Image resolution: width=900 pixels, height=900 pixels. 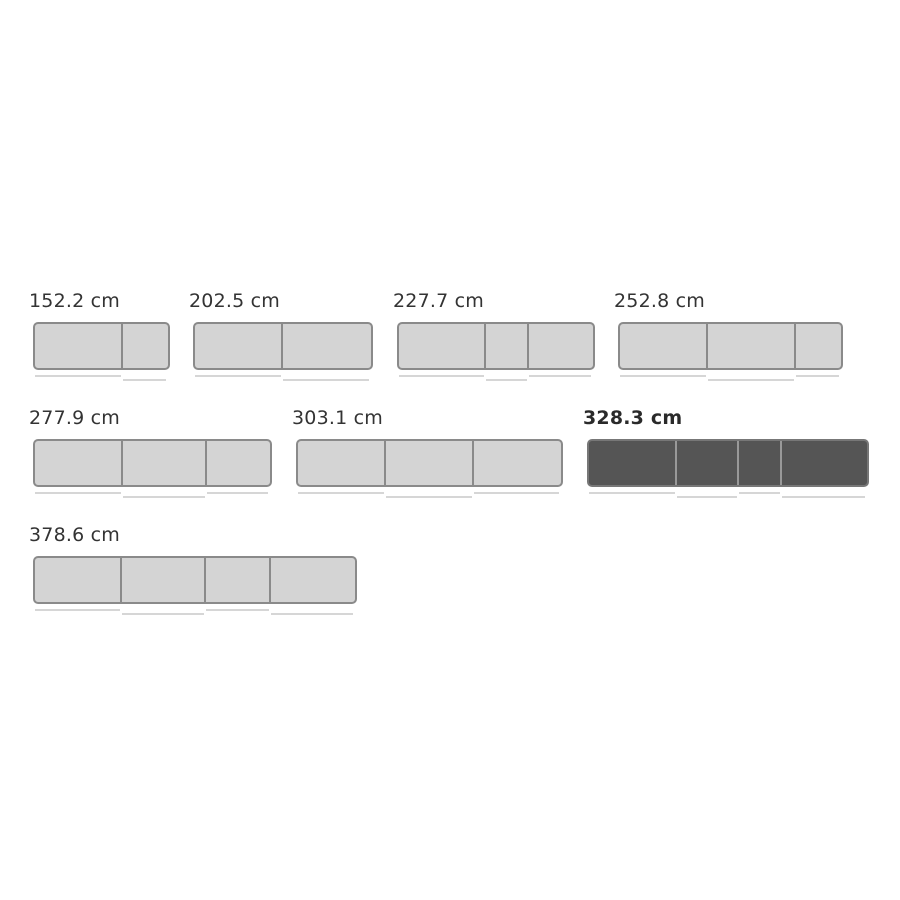 I want to click on size-option-label: 303.1 cm, so click(x=337, y=418).